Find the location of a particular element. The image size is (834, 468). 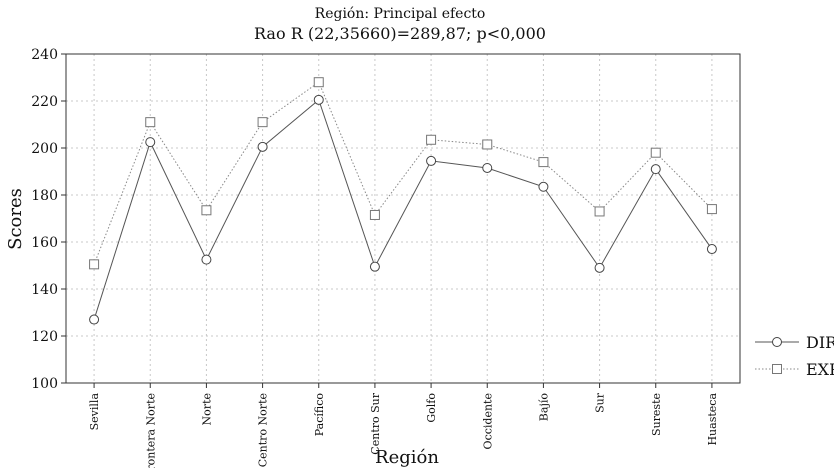

legend: DIR EXP is located at coordinates (794, 356).